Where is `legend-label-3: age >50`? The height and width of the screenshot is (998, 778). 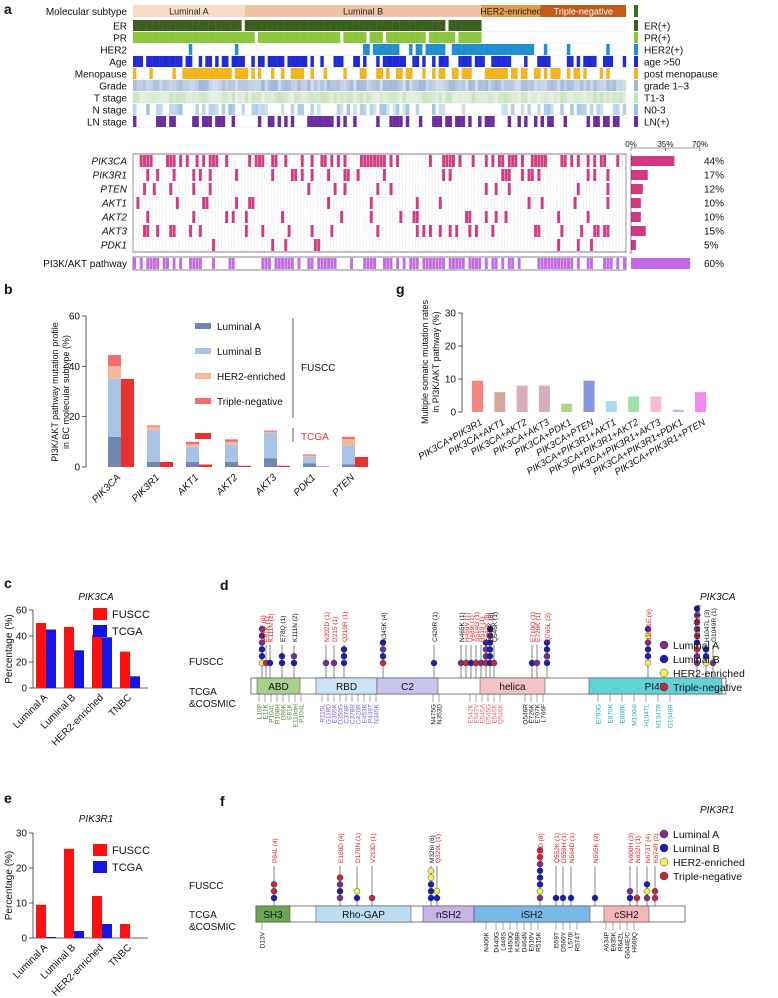 legend-label-3: age >50 is located at coordinates (662, 63).